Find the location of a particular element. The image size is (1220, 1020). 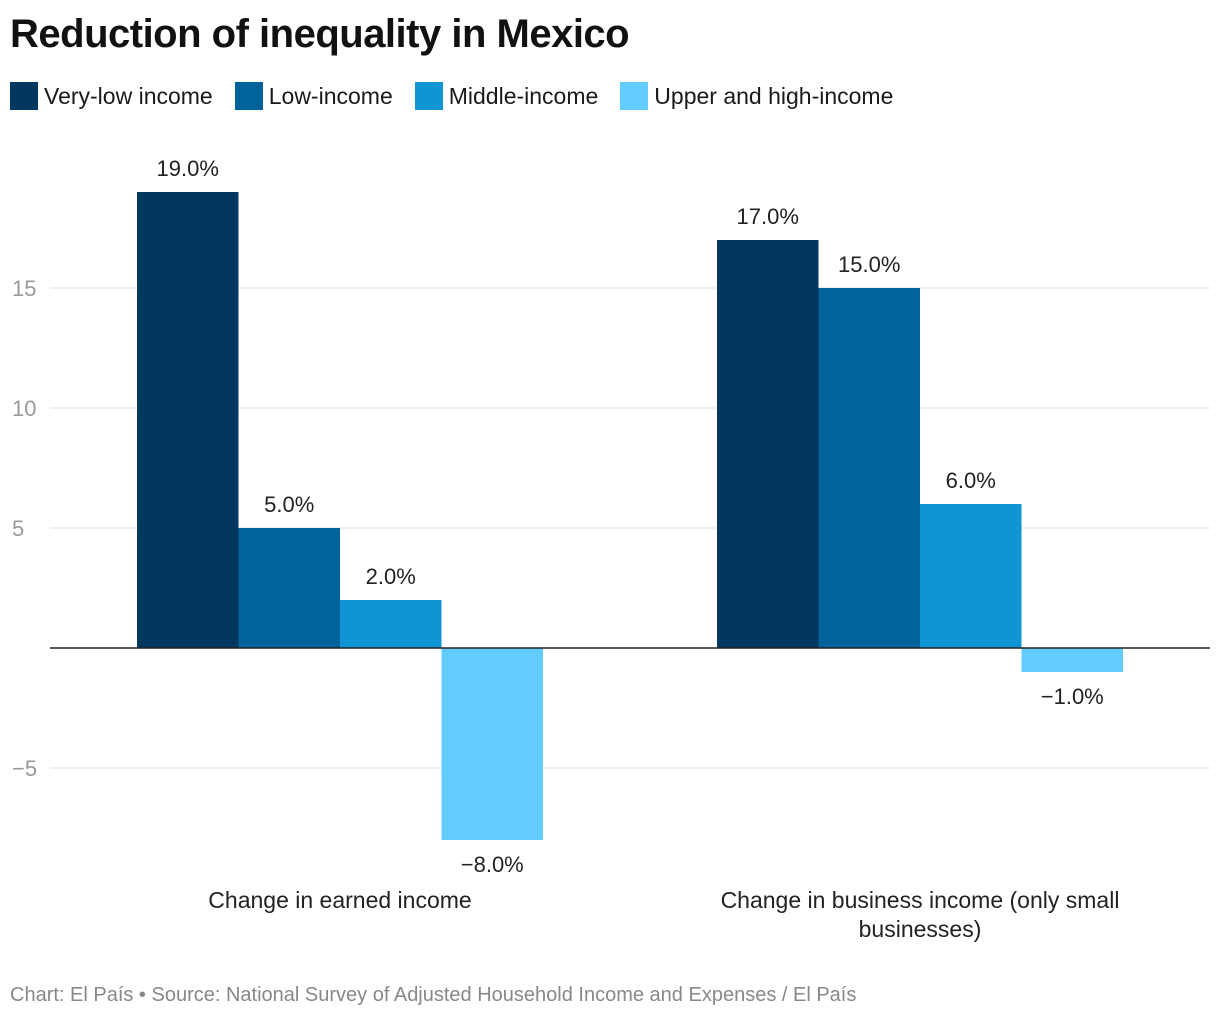

legend-item: Very-low income is located at coordinates (111, 96).